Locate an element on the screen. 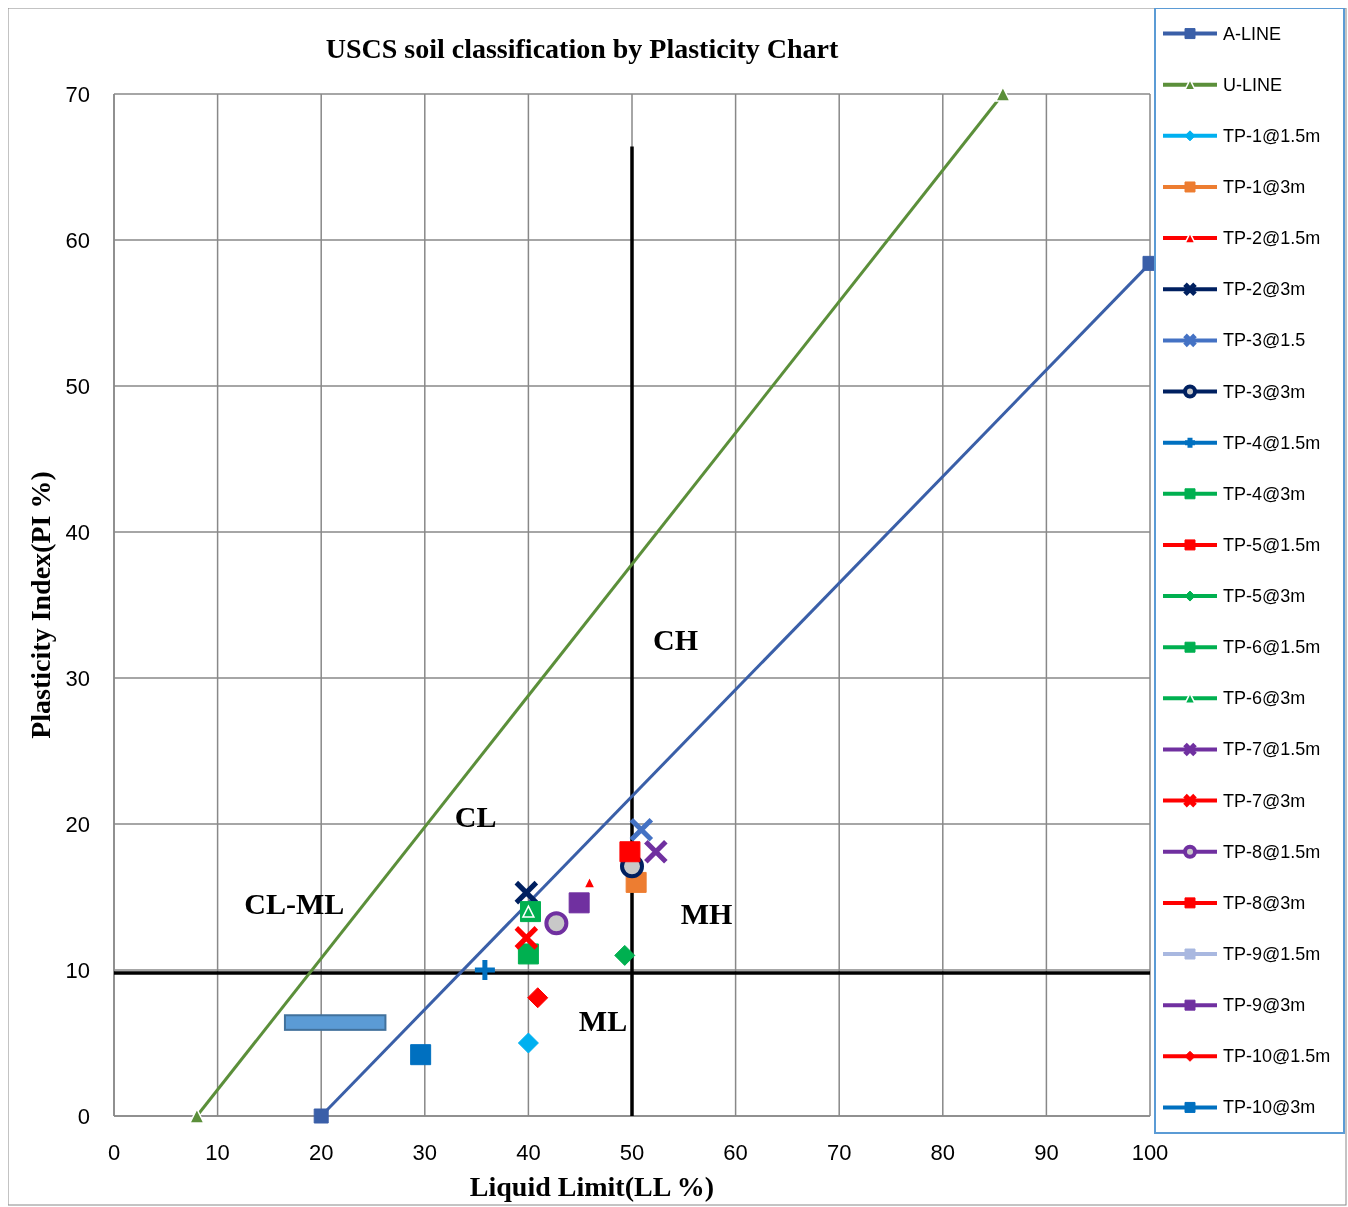 This screenshot has height=1207, width=1348. legend-label: TP-7@1.5m is located at coordinates (1272, 749).